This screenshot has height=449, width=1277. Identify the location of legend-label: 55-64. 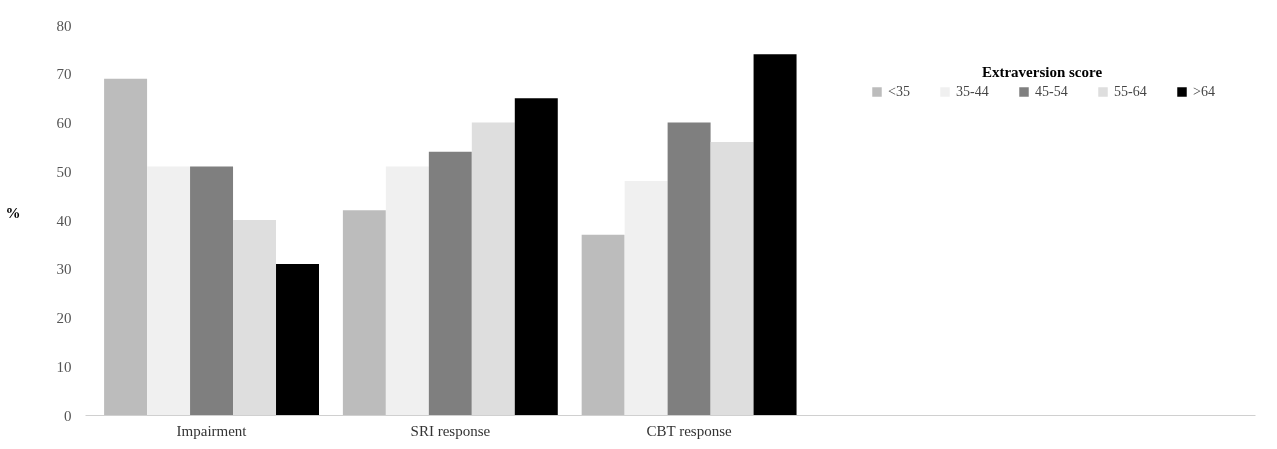
(1130, 91).